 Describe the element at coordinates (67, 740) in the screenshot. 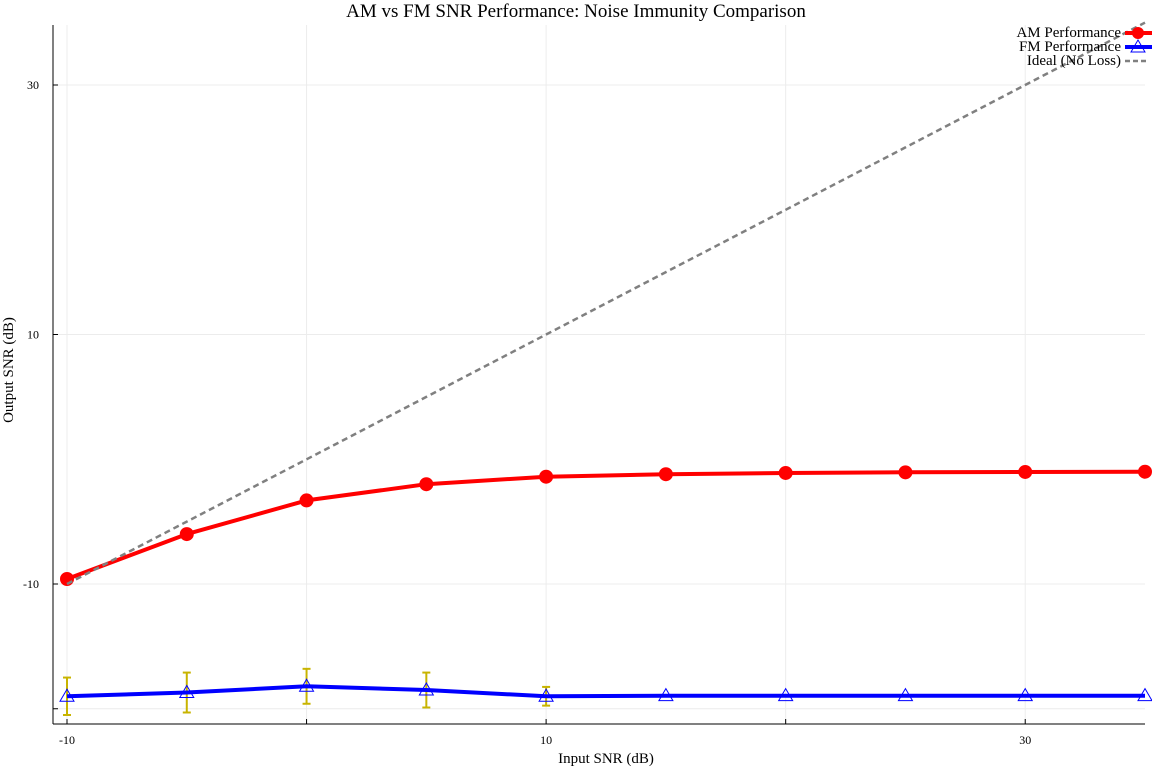

I see `x-tick-label: -10` at that location.